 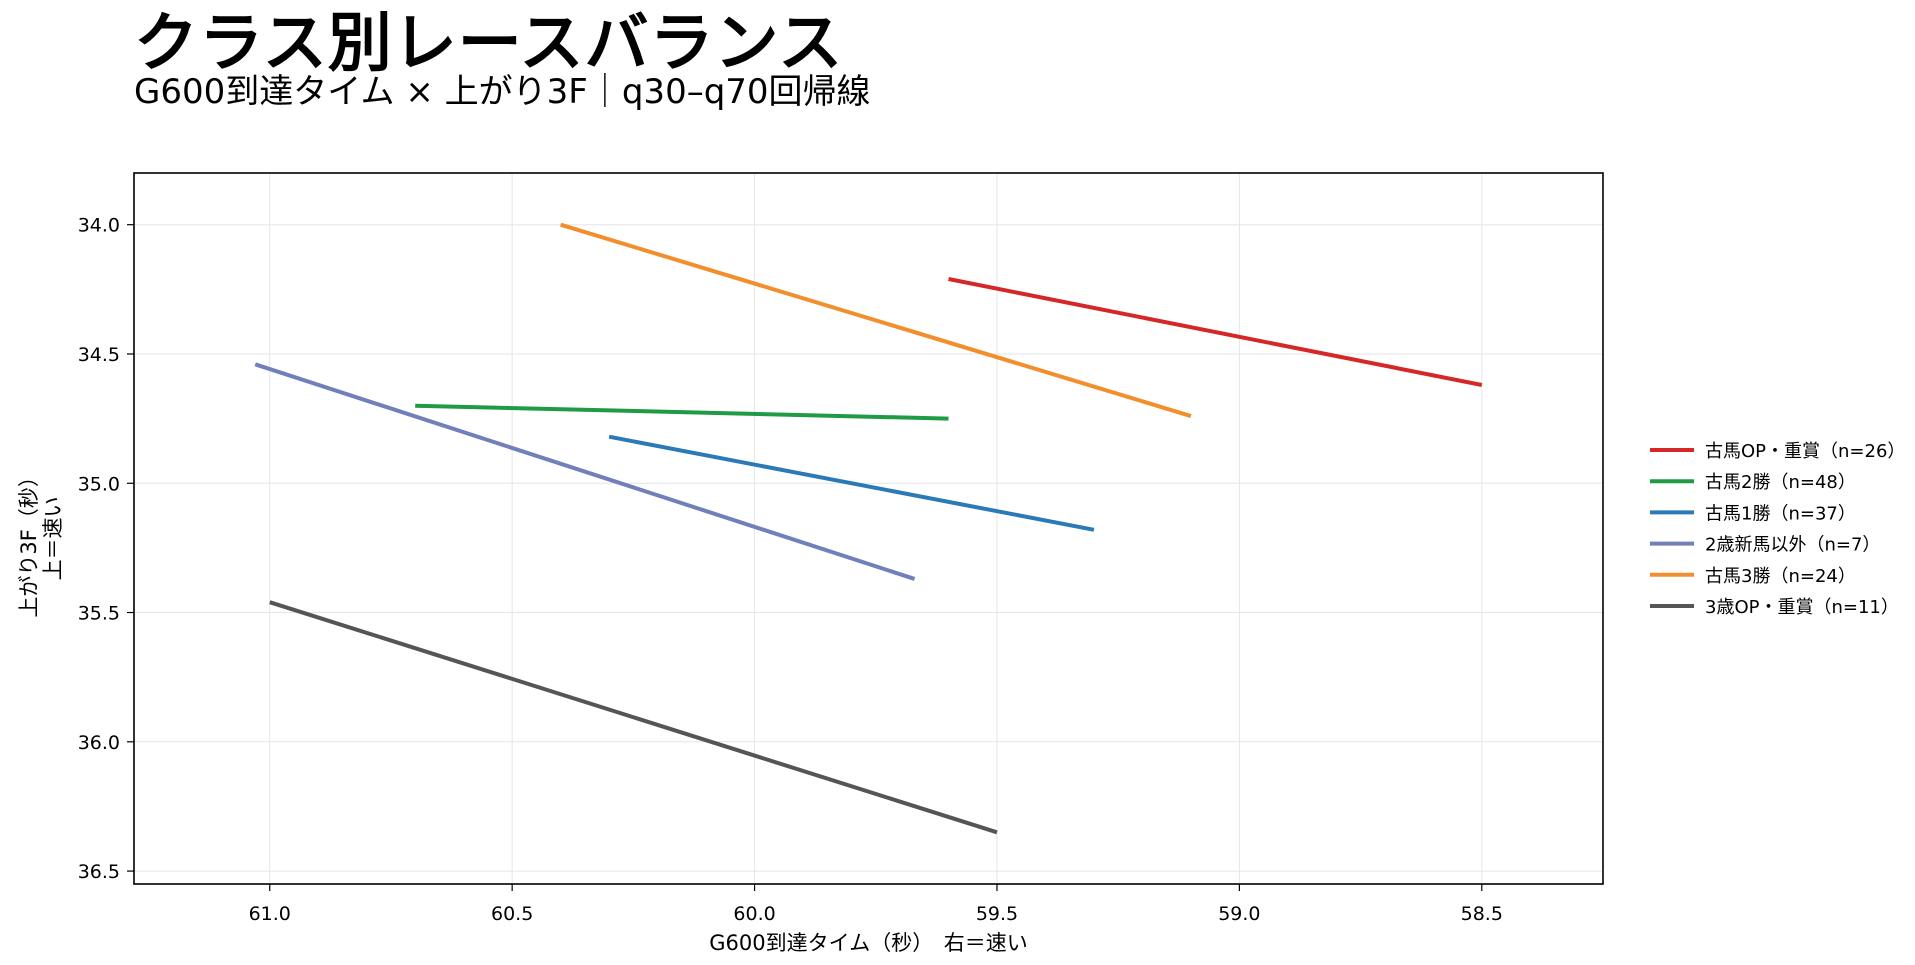 I want to click on x-tick-label: 60.0, so click(x=754, y=914).